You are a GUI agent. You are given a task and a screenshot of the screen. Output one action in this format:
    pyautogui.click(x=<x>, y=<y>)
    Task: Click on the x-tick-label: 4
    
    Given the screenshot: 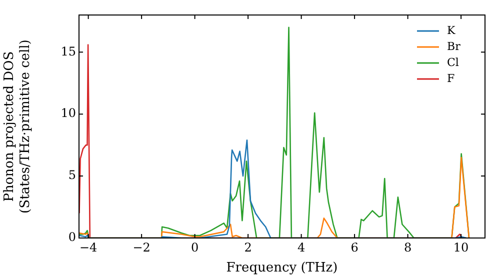 What is the action you would take?
    pyautogui.click(x=301, y=247)
    